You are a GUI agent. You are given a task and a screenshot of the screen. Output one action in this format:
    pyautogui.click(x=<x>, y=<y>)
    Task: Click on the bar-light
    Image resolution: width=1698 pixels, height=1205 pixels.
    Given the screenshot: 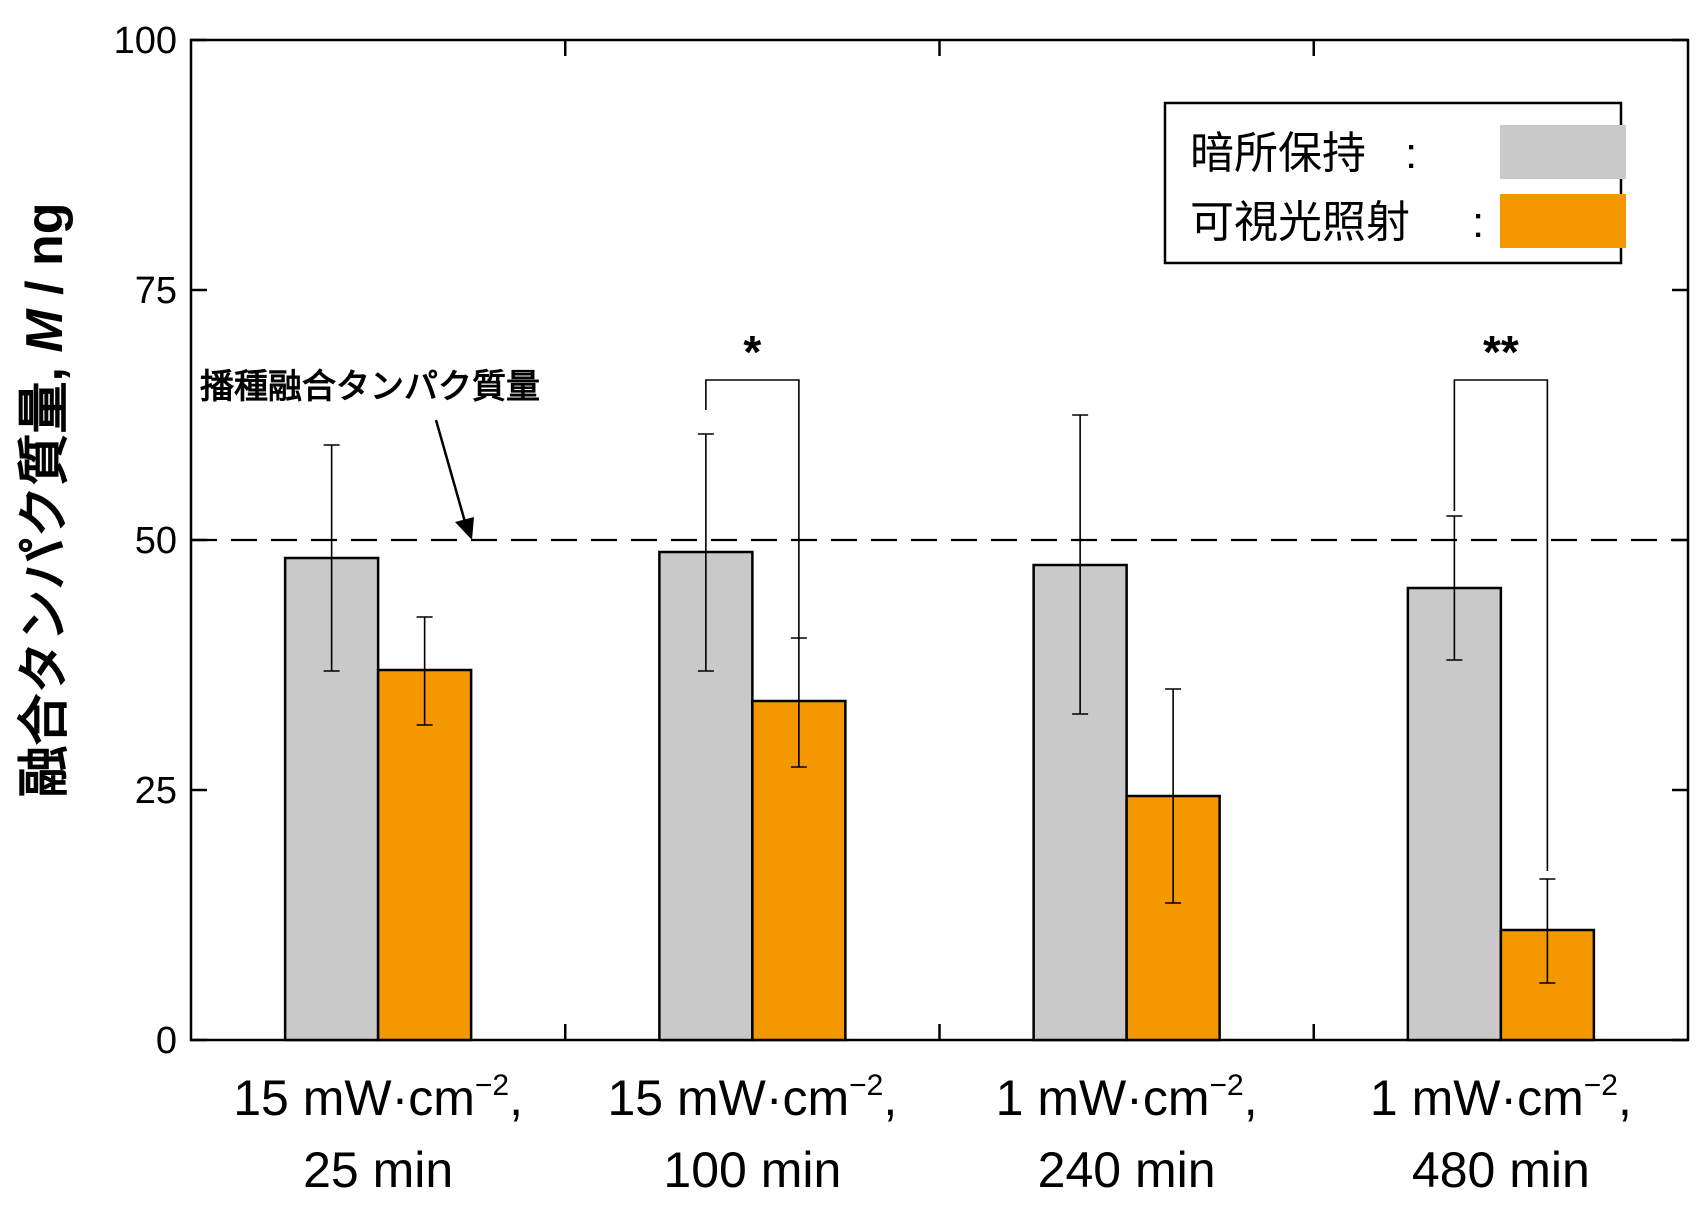 What is the action you would take?
    pyautogui.click(x=424, y=855)
    